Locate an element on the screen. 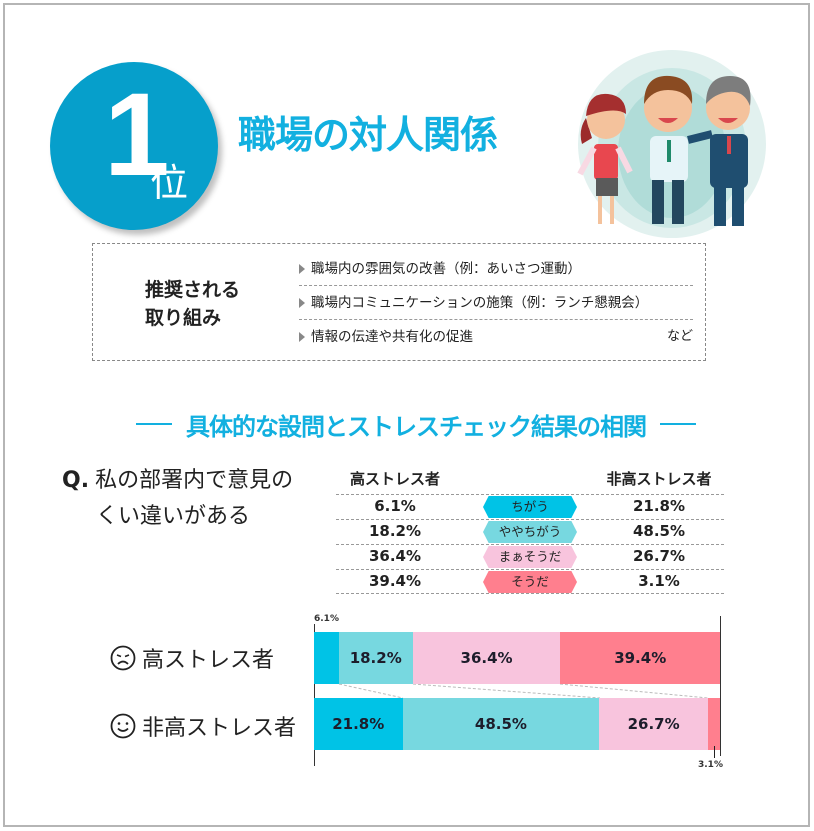 The image size is (814, 831). table-row: 18.2% ややちがう 48.5% is located at coordinates (530, 531).